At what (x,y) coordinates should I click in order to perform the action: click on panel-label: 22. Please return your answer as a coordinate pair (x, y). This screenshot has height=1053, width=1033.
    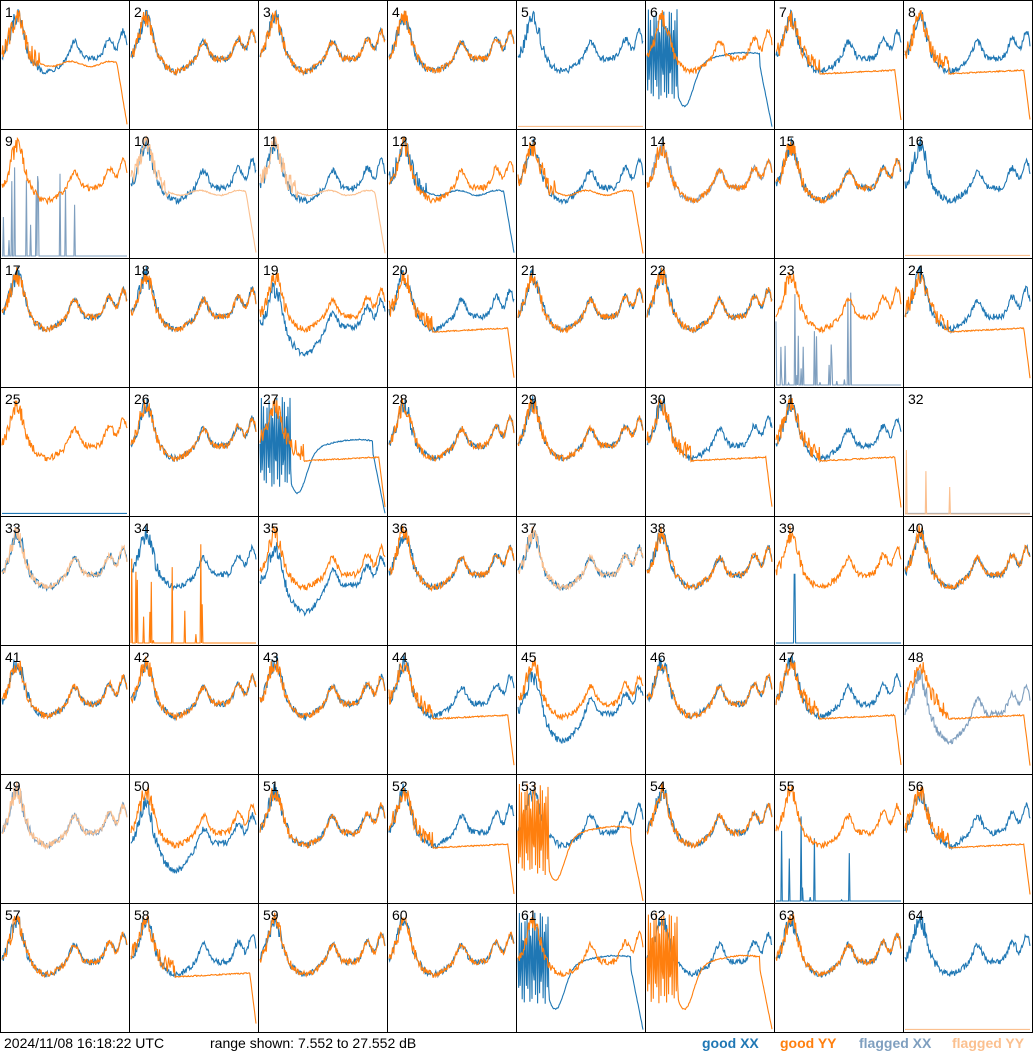
    Looking at the image, I should click on (658, 270).